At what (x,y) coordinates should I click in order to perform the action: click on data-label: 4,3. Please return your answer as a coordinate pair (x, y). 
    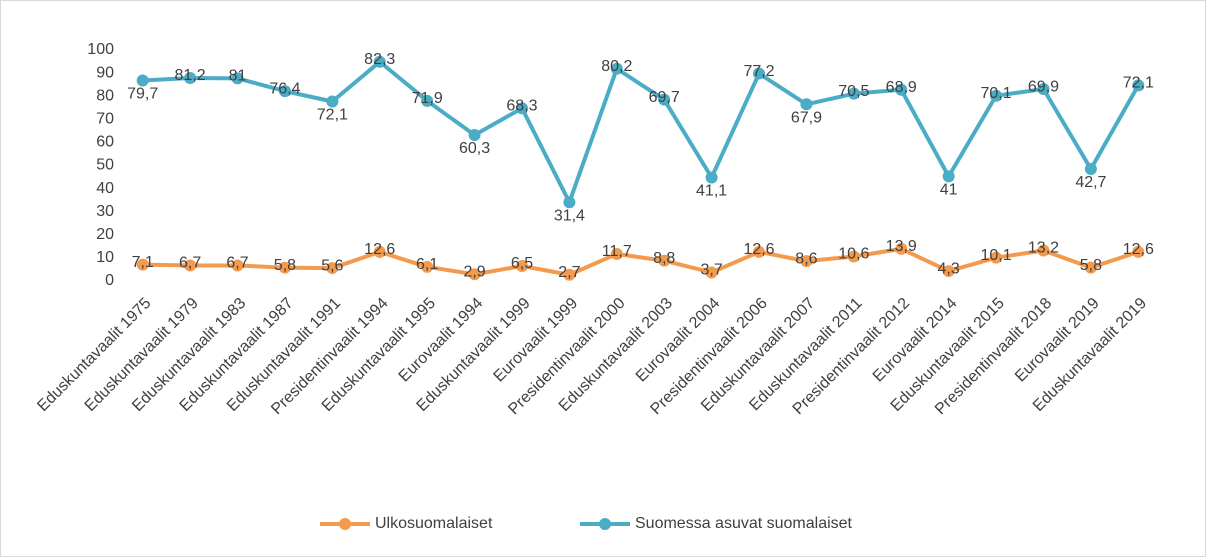
    Looking at the image, I should click on (949, 268).